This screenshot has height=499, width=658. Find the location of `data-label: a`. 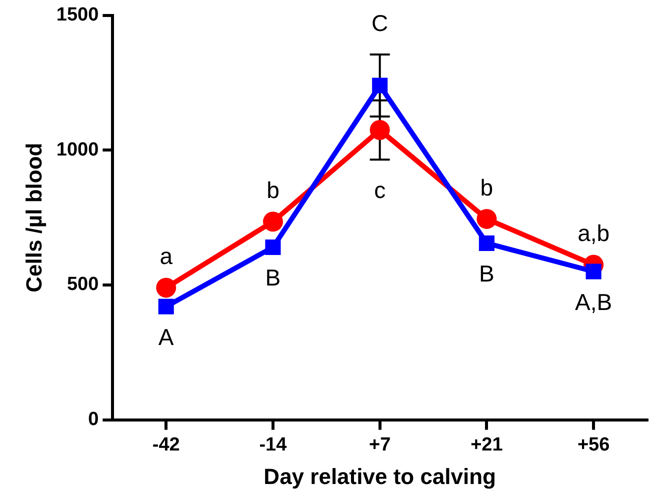

data-label: a is located at coordinates (166, 256).